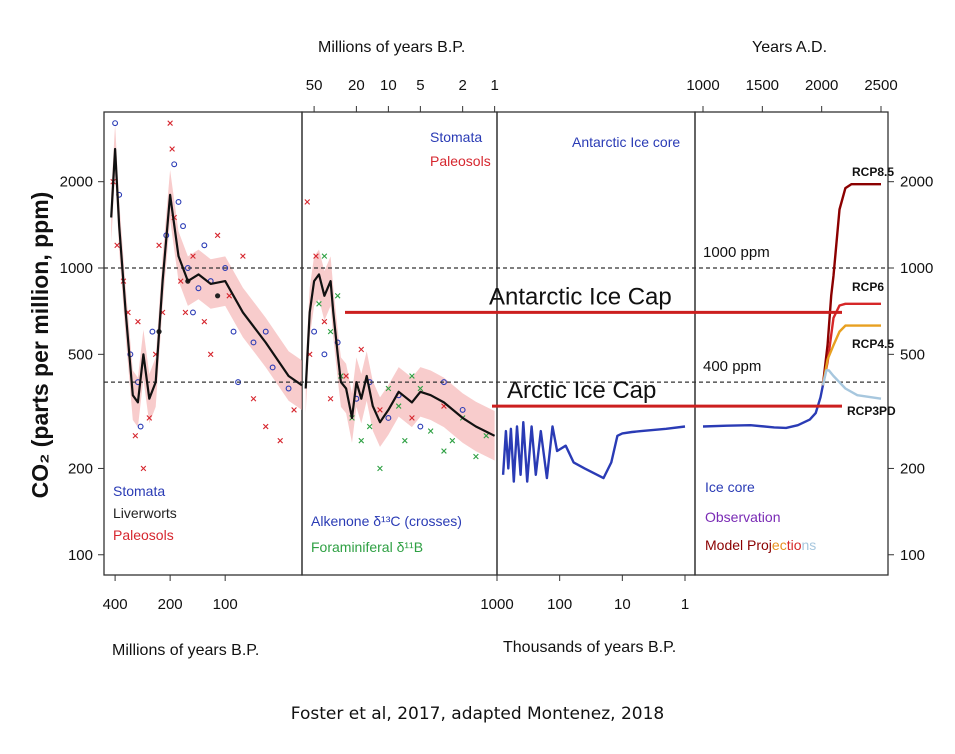  I want to click on p4-x-axis-title: Years A.D., so click(789, 47).